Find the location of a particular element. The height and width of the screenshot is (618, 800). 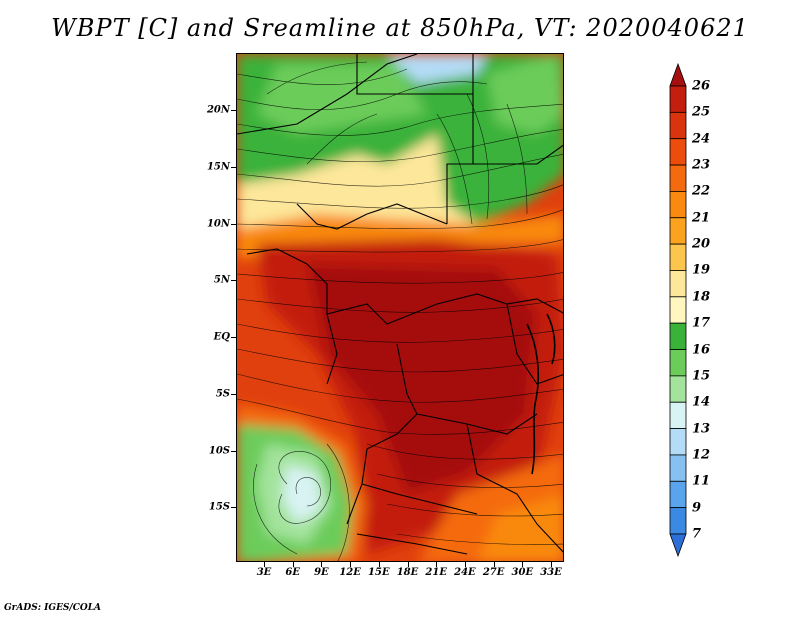

lat-label: 15S is located at coordinates (219, 507).